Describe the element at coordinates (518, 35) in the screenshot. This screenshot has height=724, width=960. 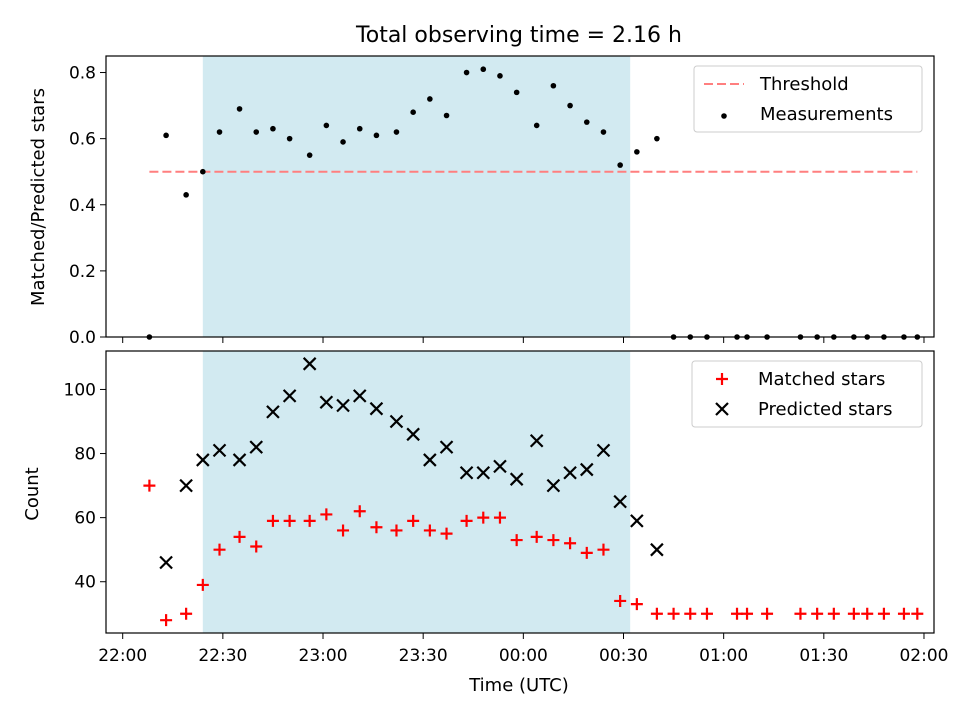
I see `chart-title: Total observing time = 2.16 h` at that location.